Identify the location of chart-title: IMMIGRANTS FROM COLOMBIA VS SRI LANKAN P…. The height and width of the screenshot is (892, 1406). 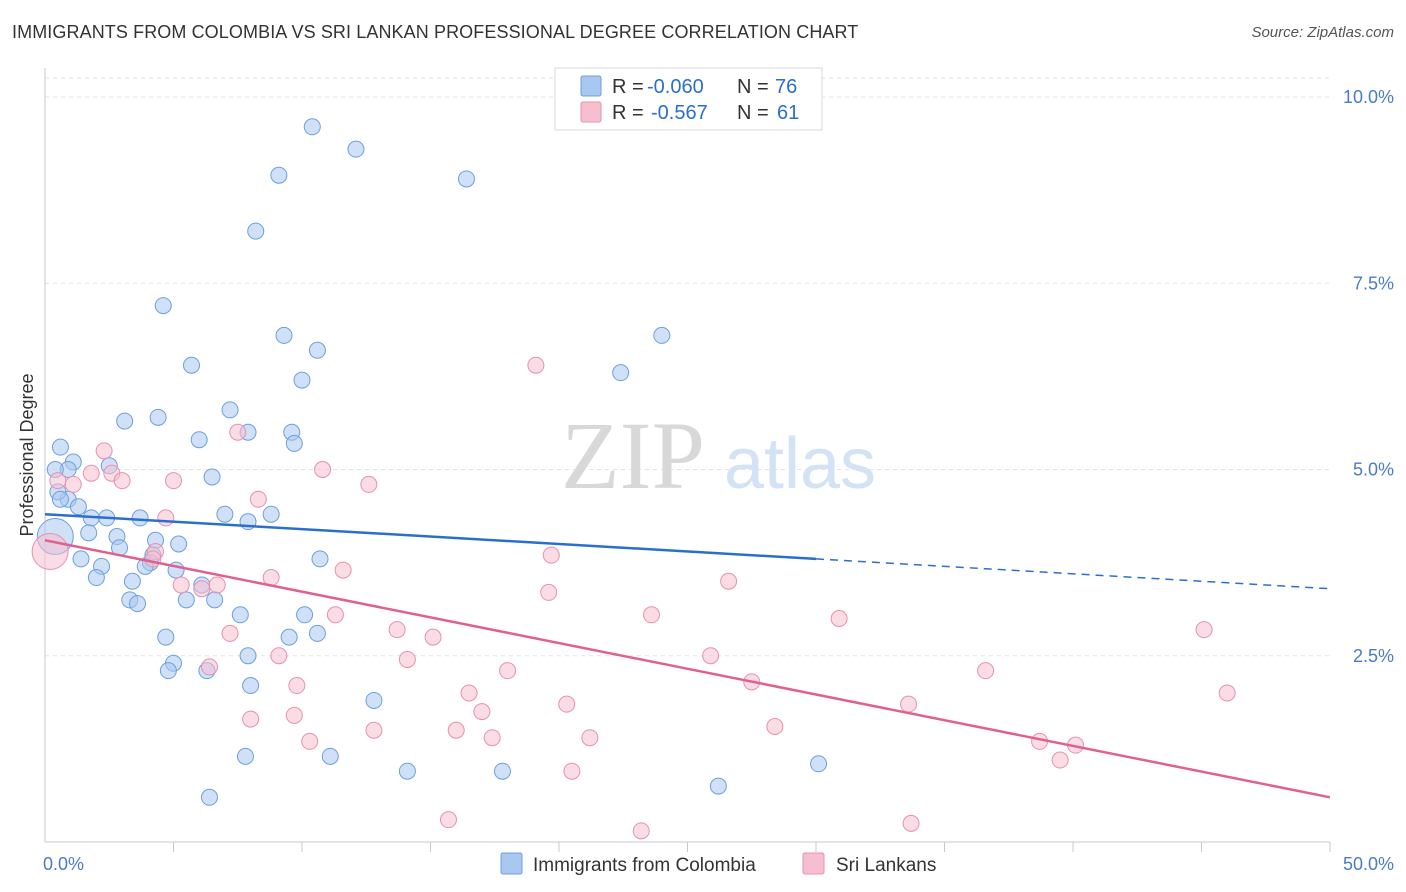
(435, 32).